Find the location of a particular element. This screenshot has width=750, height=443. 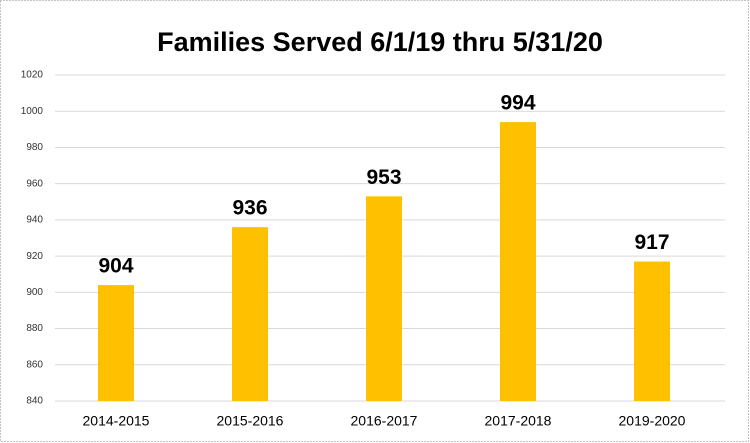

x-tick-label: 2017-2018 is located at coordinates (518, 421).